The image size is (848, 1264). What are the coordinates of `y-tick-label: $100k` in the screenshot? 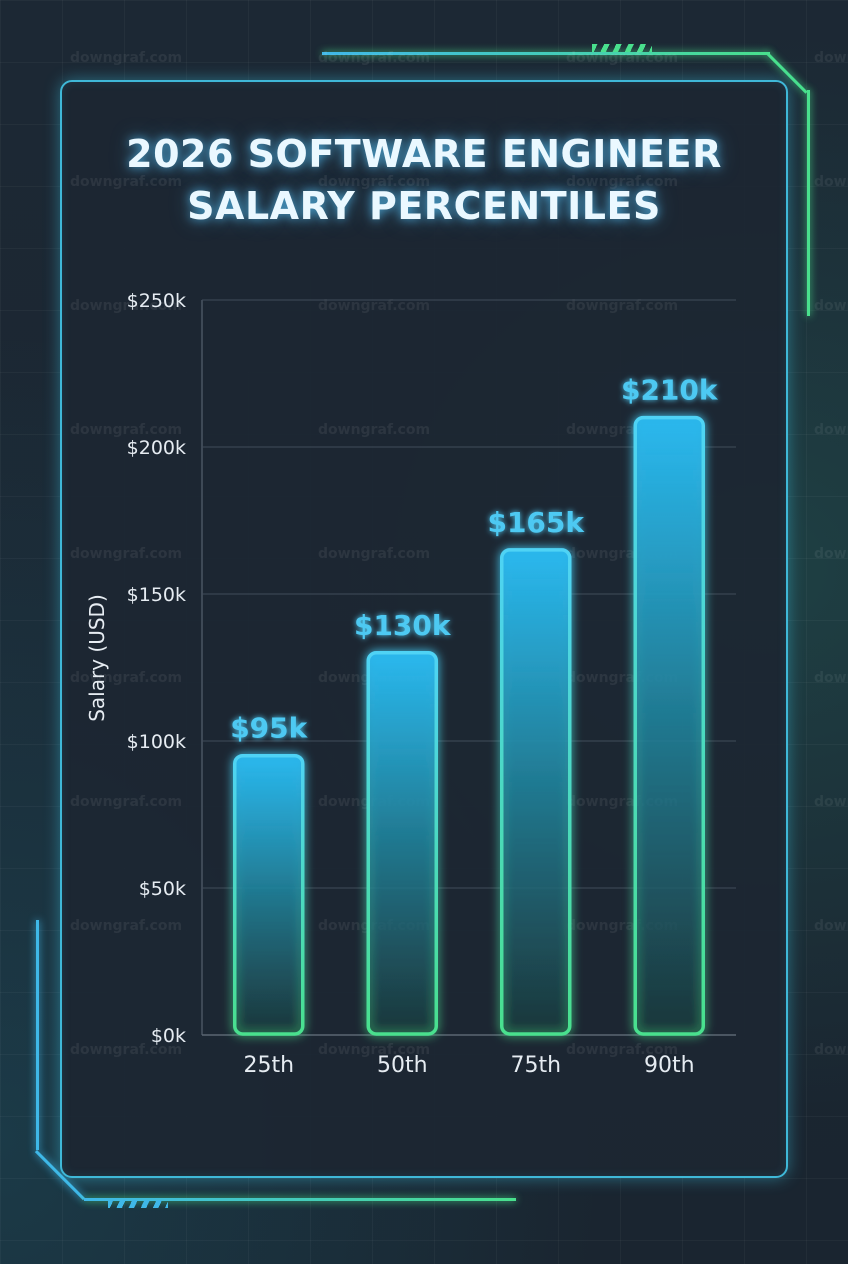 It's located at (156, 742).